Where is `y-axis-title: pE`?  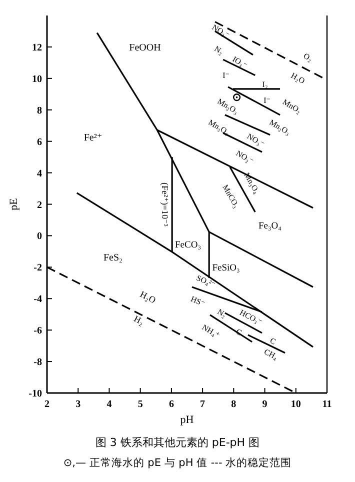
y-axis-title: pE is located at coordinates (14, 204).